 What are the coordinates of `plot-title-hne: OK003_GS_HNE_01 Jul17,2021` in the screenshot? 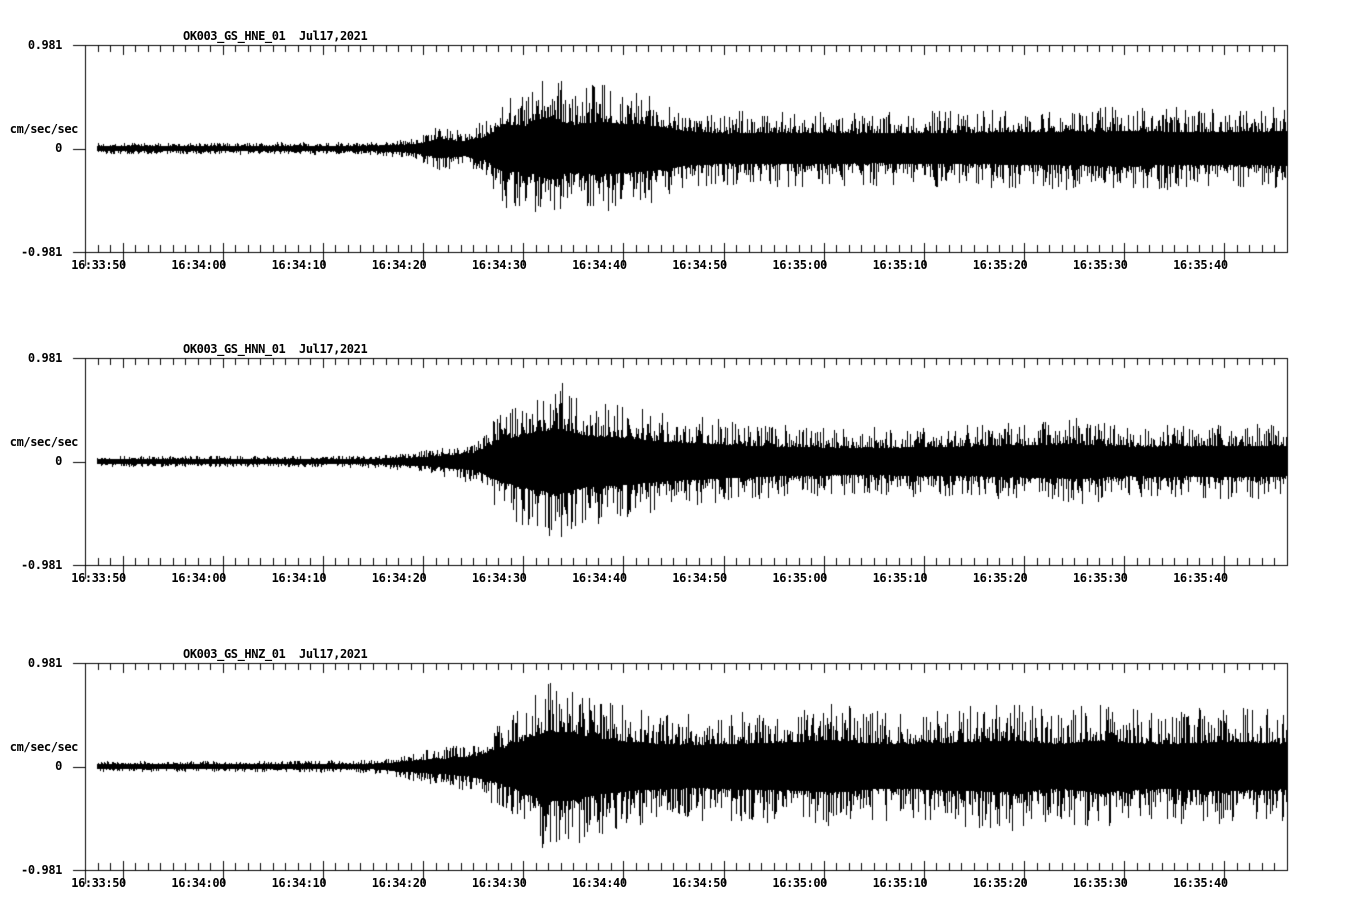 It's located at (275, 36).